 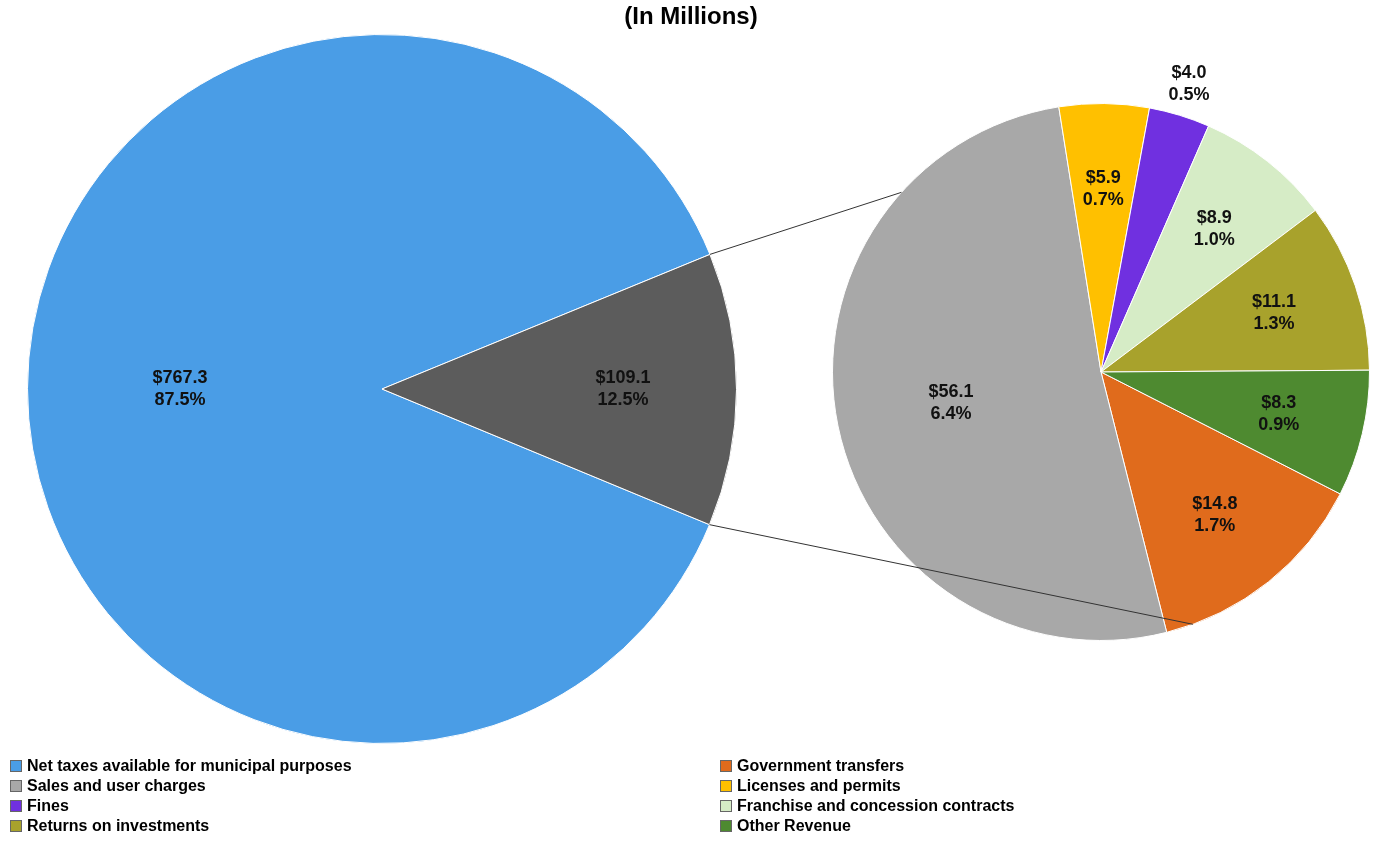 I want to click on legend-label: Other Revenue, so click(x=794, y=826).